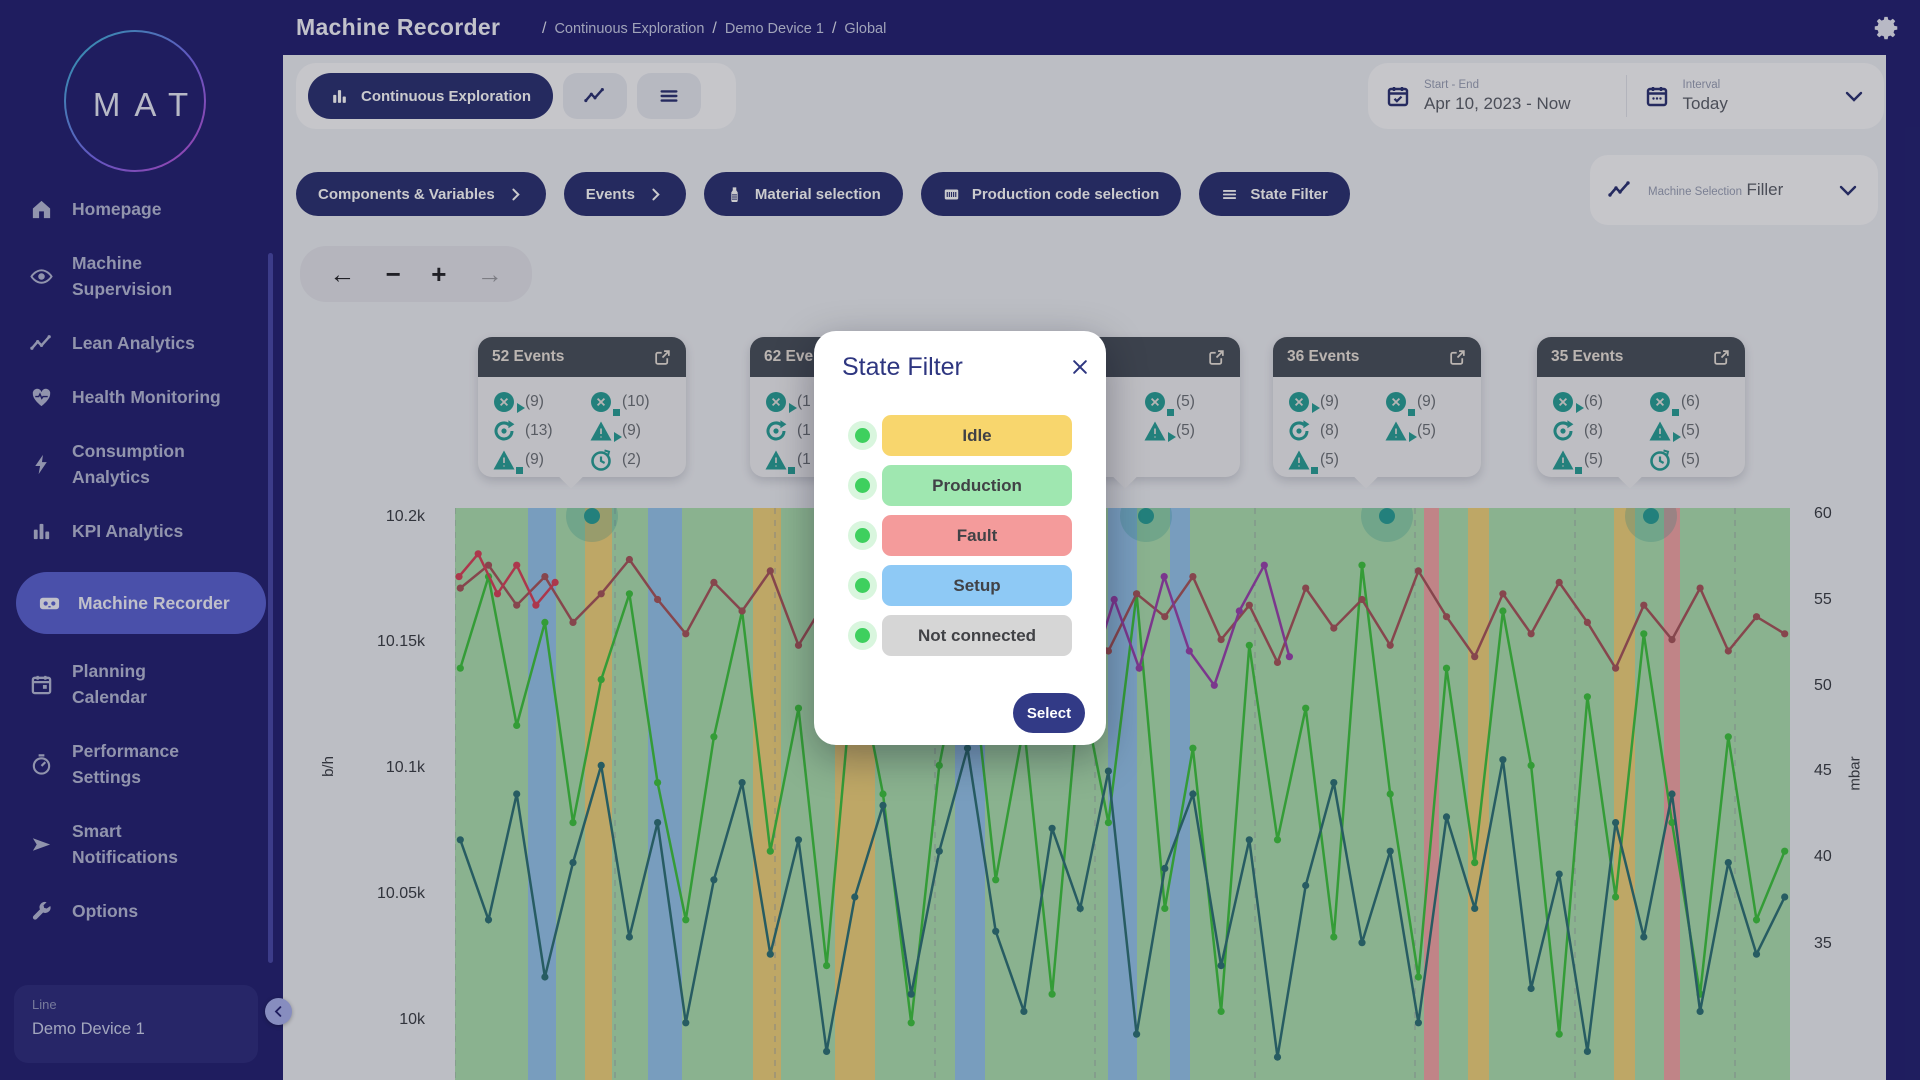 The image size is (1920, 1080). Describe the element at coordinates (977, 535) in the screenshot. I see `state-option-pill: Fault` at that location.